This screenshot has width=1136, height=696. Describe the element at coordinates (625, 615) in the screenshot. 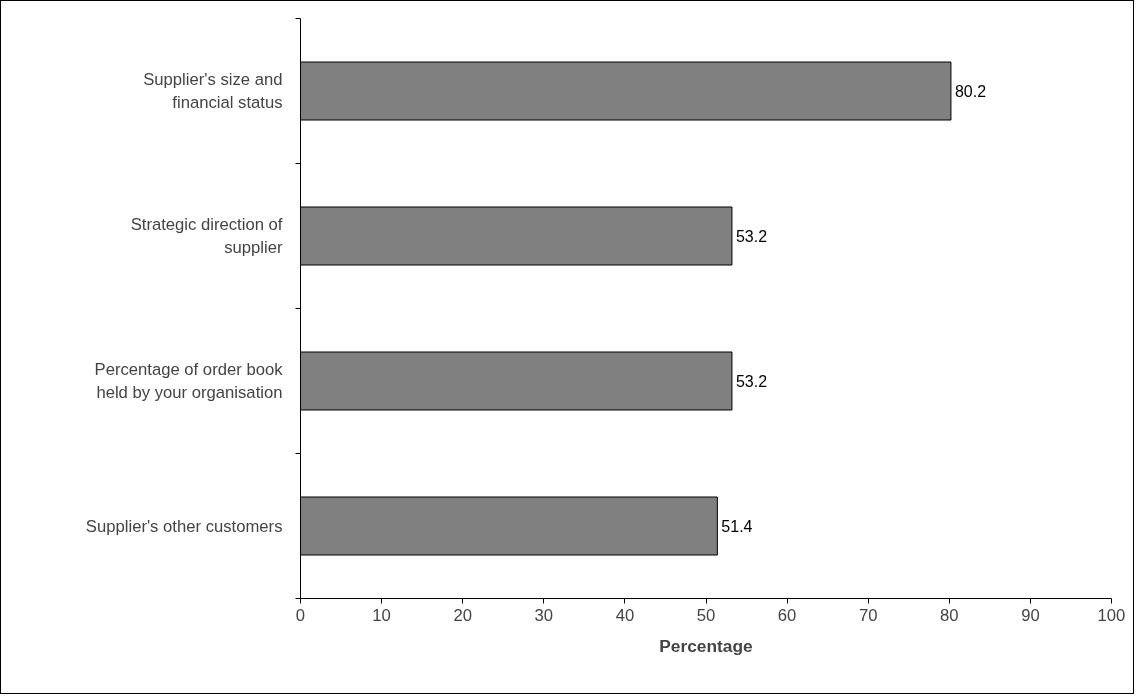

I see `x-tick-label: 40` at that location.